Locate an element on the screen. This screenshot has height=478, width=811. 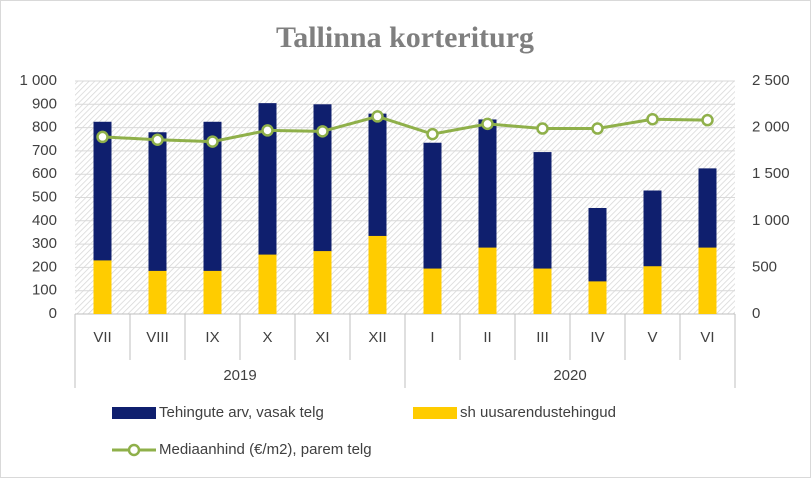
x-tick-label: III is located at coordinates (542, 337).